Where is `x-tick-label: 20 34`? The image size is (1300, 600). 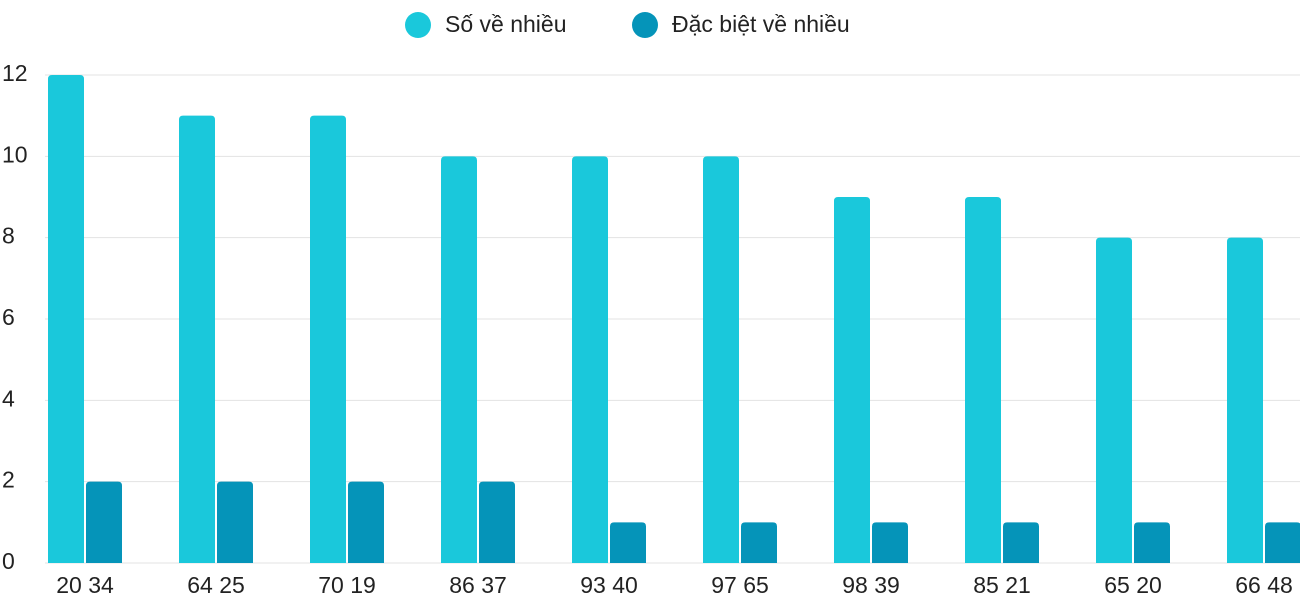
x-tick-label: 20 34 is located at coordinates (85, 585).